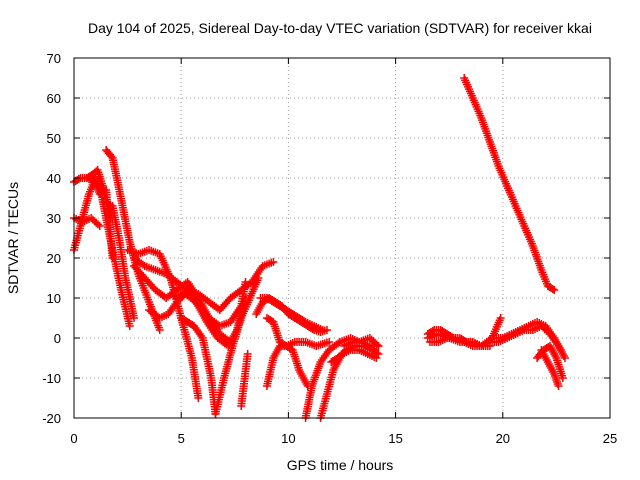 The image size is (640, 480). Describe the element at coordinates (54, 258) in the screenshot. I see `y-tick-label: 20` at that location.